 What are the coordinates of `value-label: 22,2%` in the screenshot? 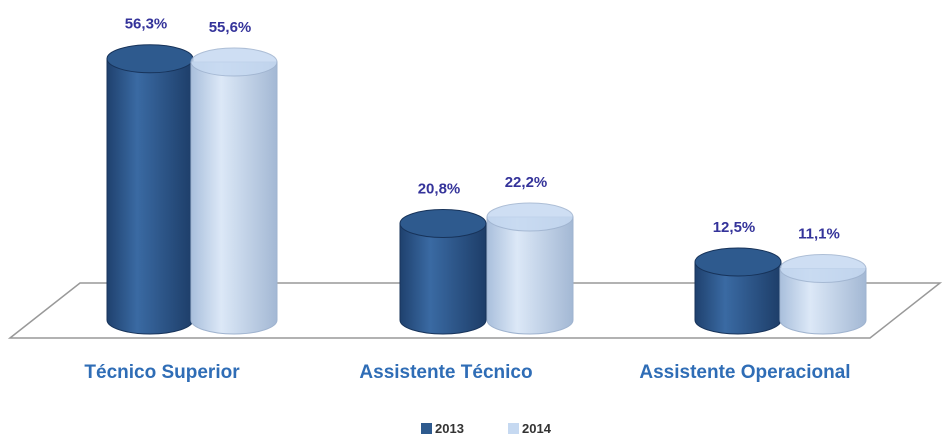 It's located at (526, 182).